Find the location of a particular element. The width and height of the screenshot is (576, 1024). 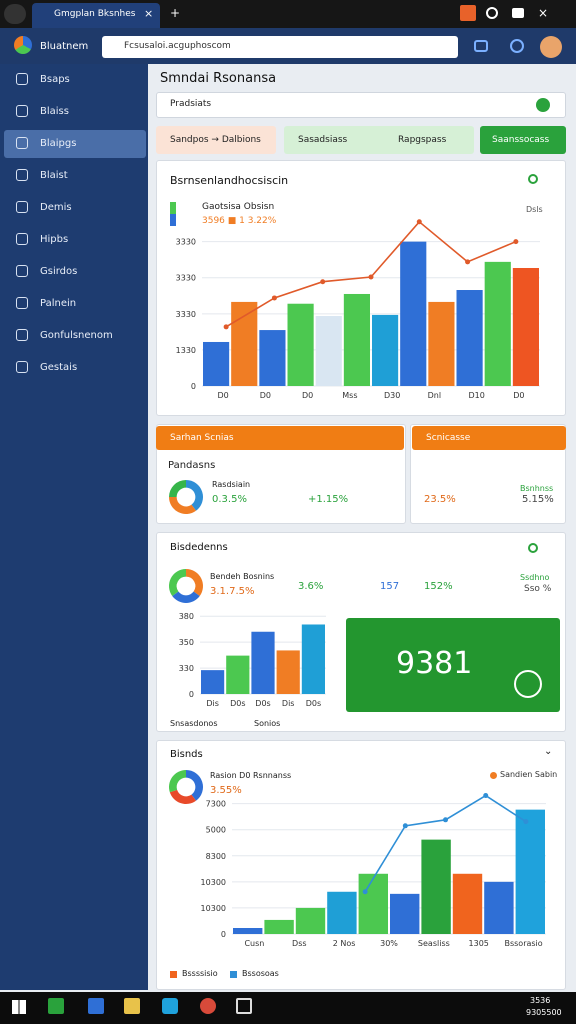

tab-label: Sandpos → Dalbions is located at coordinates (215, 140).